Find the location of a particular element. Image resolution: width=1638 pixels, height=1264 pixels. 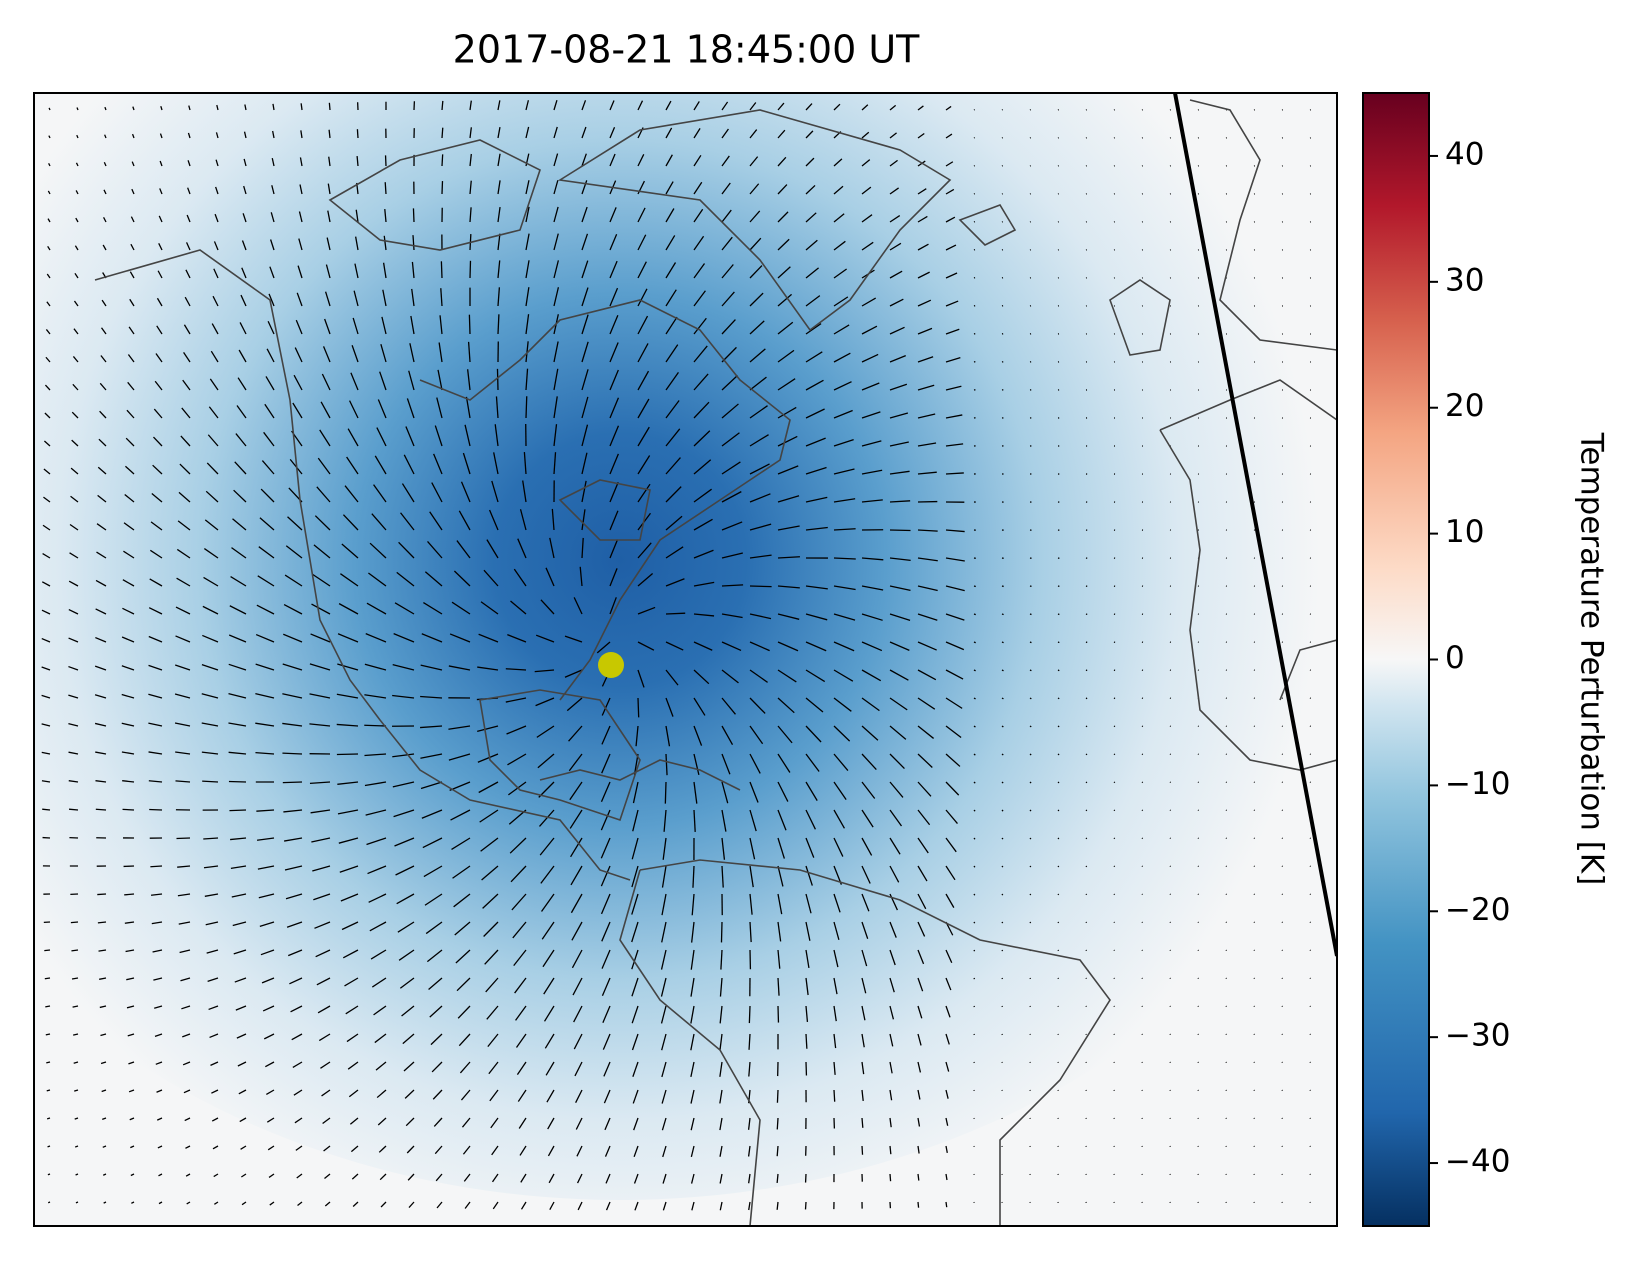

colorbar is located at coordinates (1396, 659).